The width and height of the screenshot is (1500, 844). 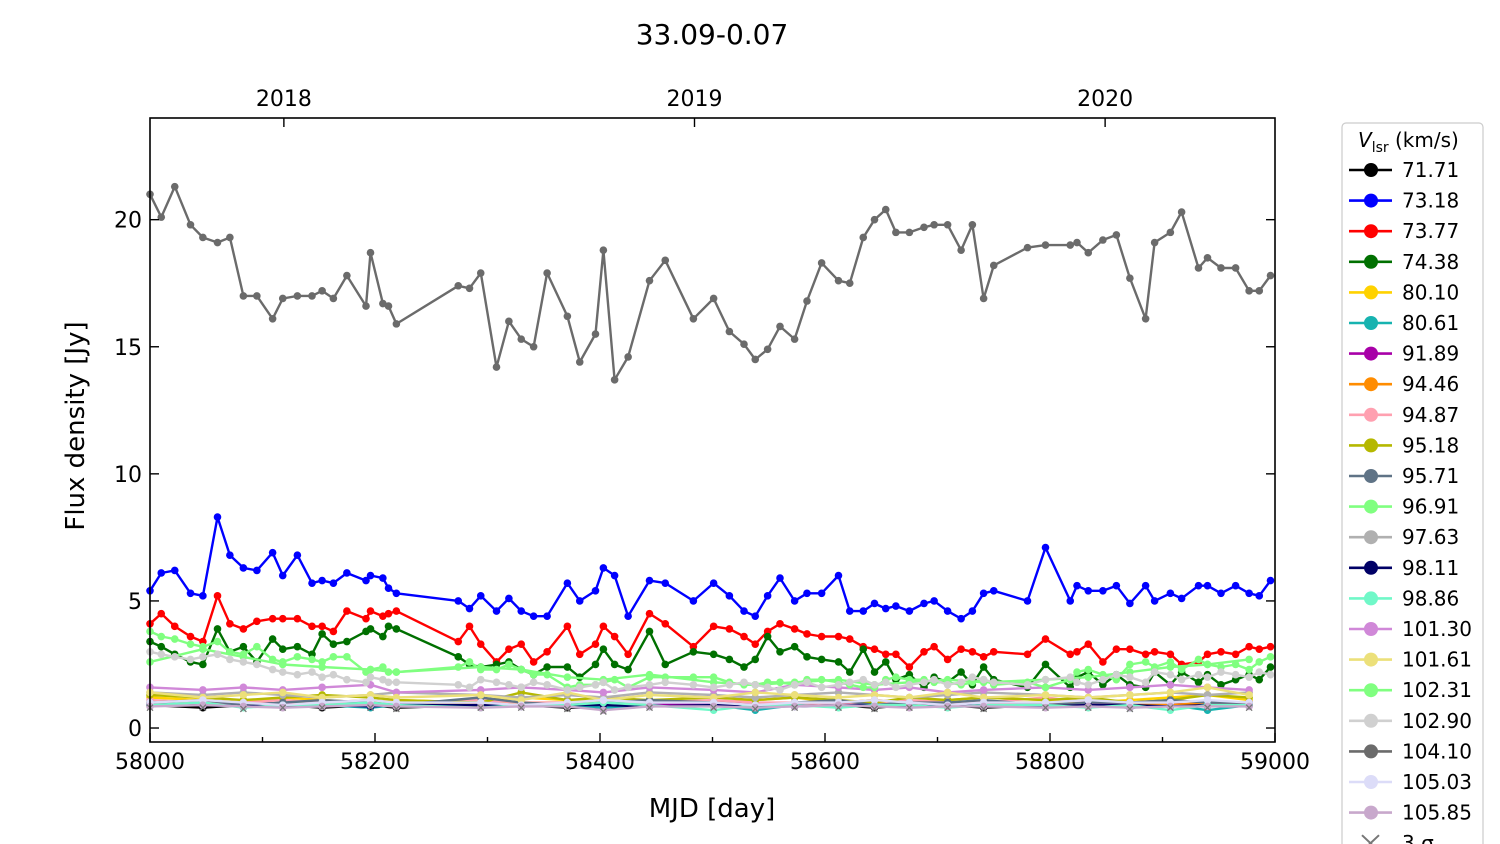 I want to click on x-axis-label: MJD [day], so click(x=712, y=809).